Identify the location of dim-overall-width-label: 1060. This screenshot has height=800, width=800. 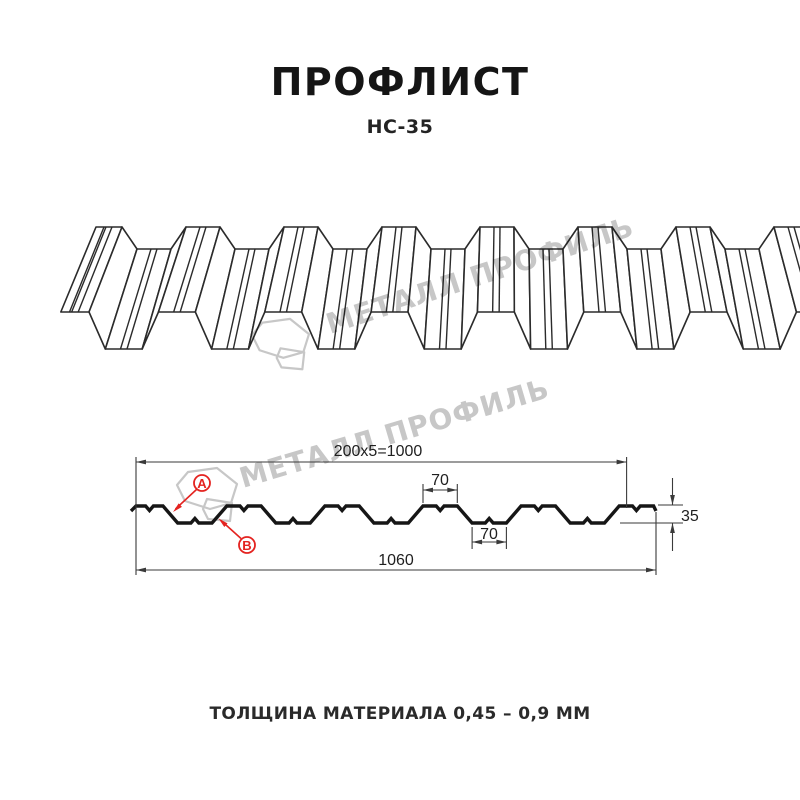
(396, 560).